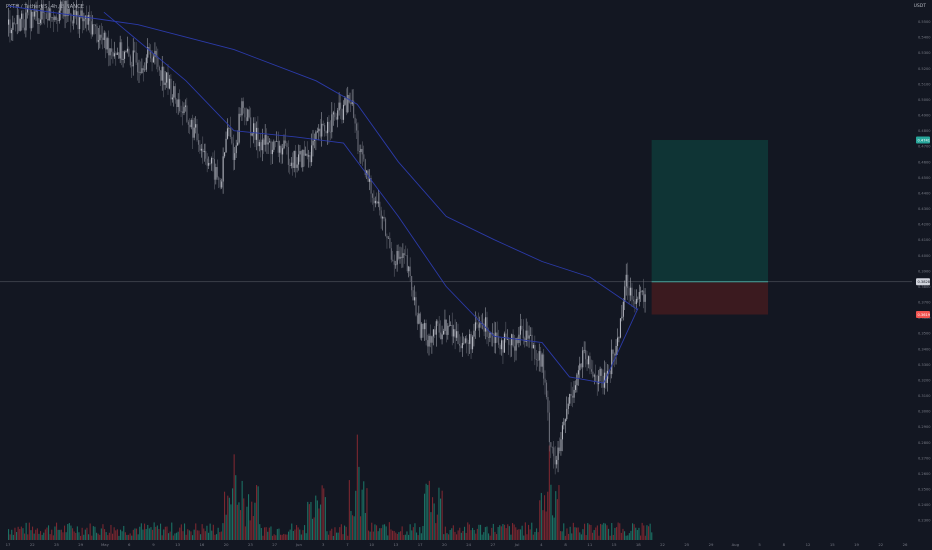  What do you see at coordinates (924, 100) in the screenshot?
I see `y-tick-label: 0.5000` at bounding box center [924, 100].